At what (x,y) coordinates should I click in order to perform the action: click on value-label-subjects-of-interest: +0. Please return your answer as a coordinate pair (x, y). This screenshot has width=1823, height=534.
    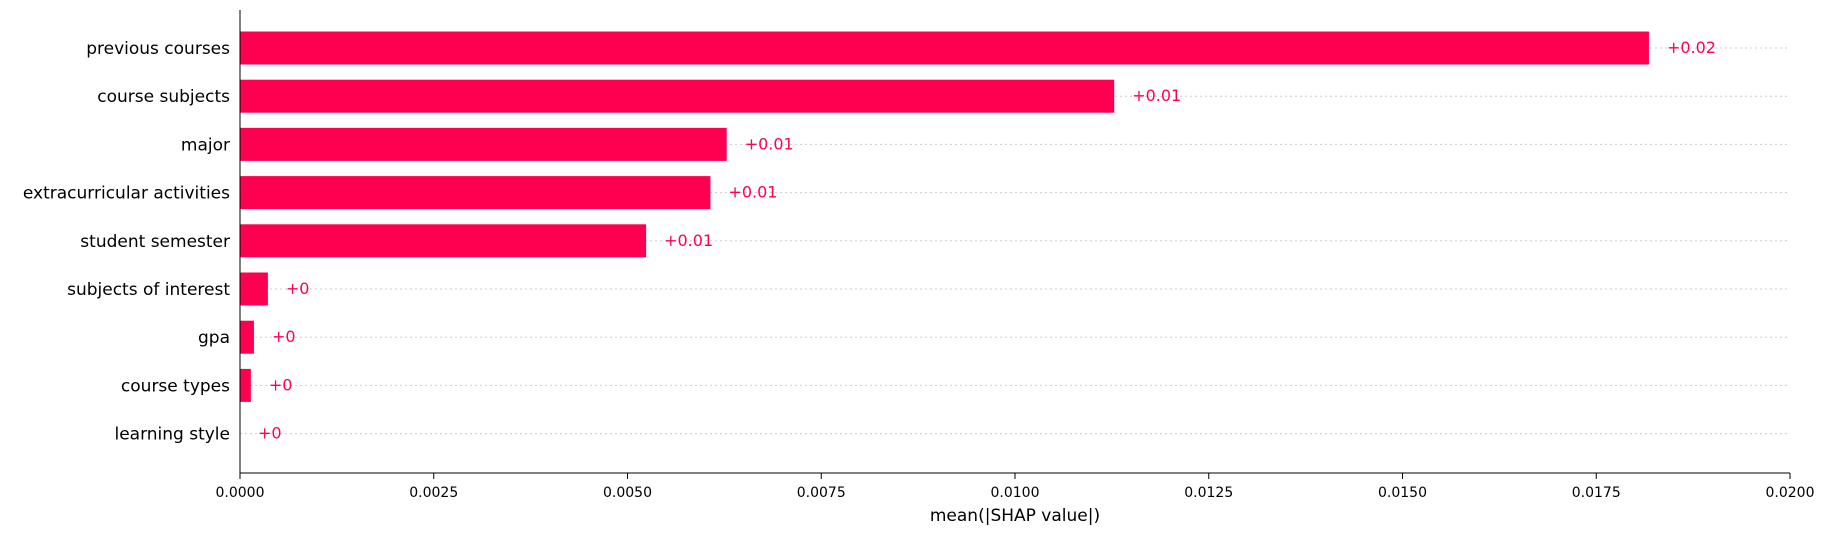
    Looking at the image, I should click on (298, 288).